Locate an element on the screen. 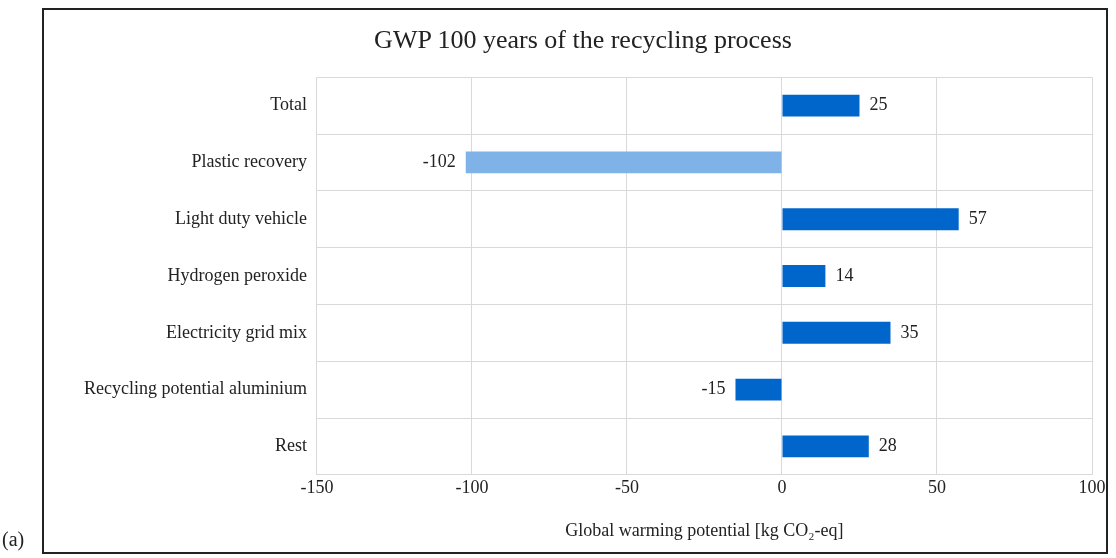  data-label: 14 is located at coordinates (844, 274).